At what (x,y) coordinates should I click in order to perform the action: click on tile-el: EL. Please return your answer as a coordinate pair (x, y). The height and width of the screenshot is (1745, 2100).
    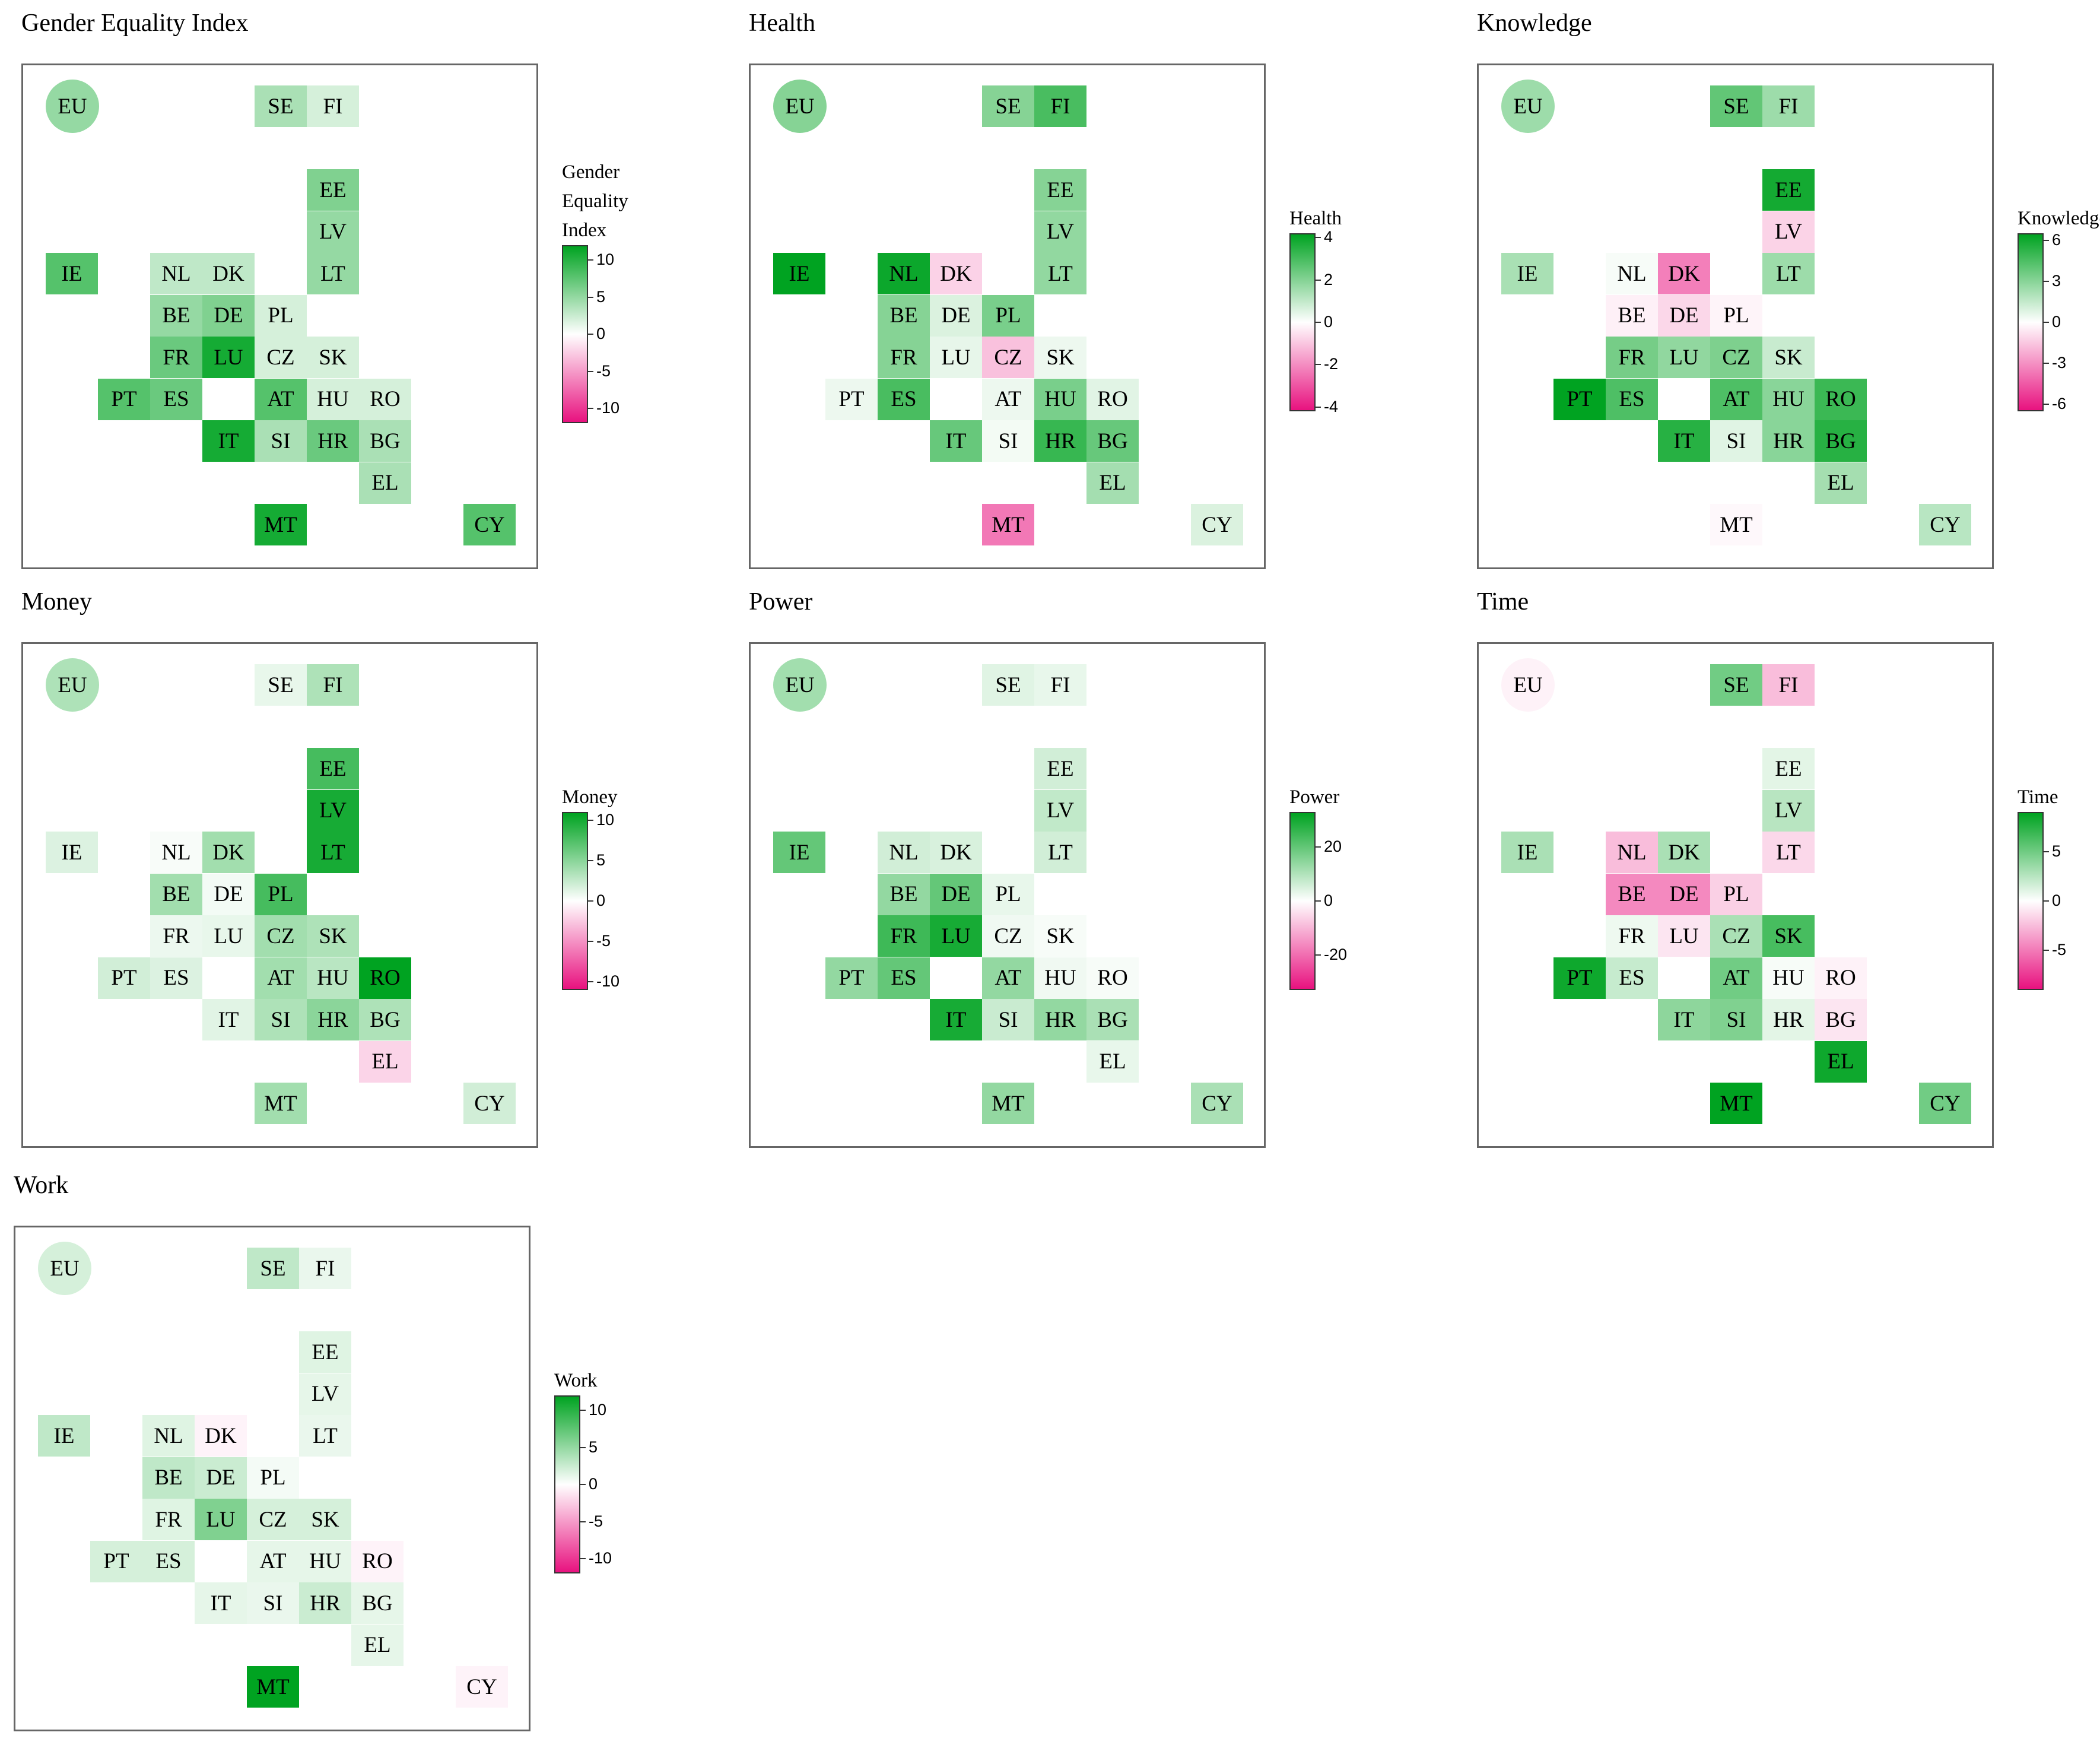
    Looking at the image, I should click on (385, 483).